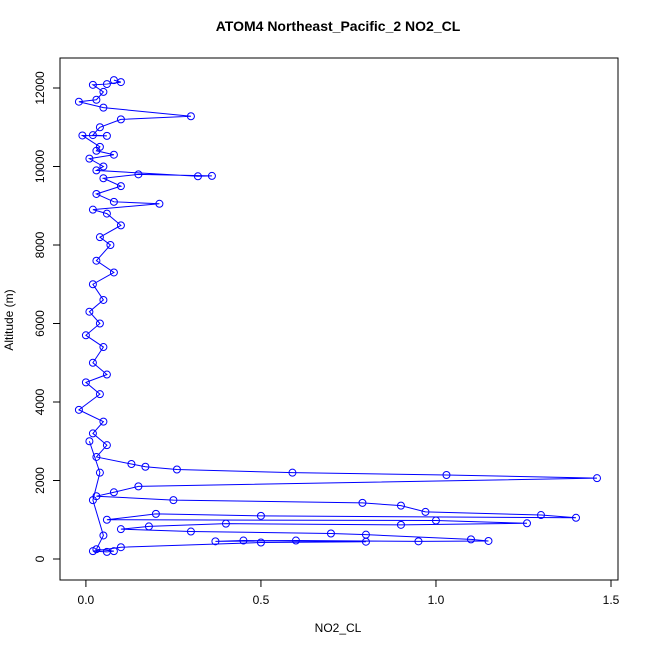 The height and width of the screenshot is (650, 650). I want to click on y-tick-label: 4000, so click(40, 401).